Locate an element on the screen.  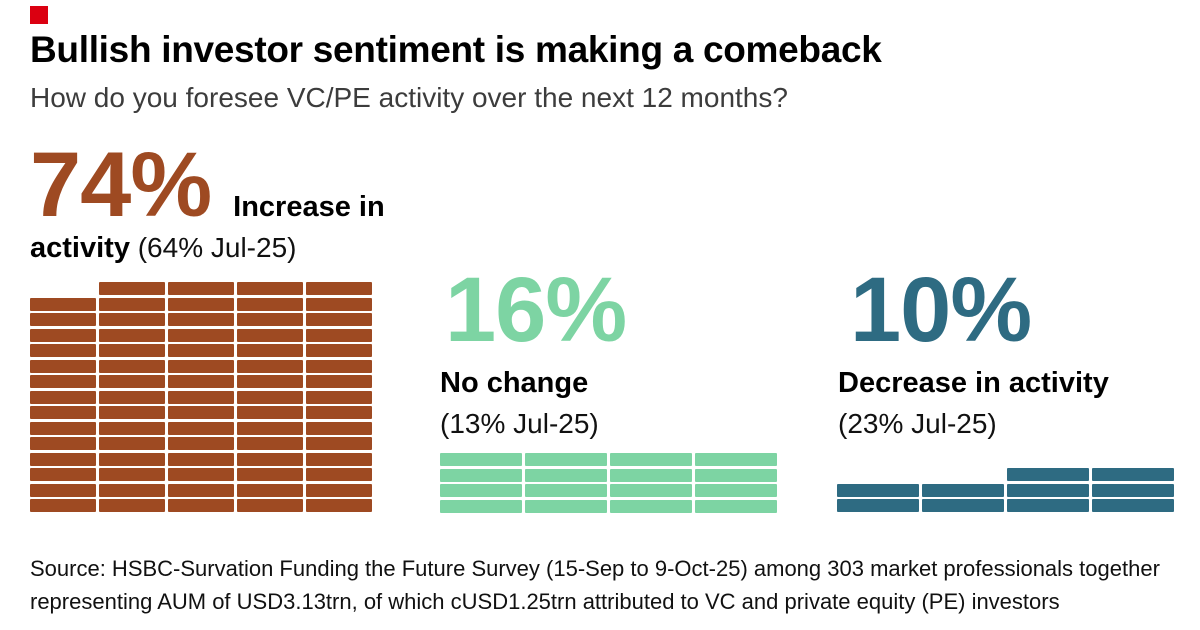
stat-label-increase-line1: Increase in is located at coordinates (309, 207).